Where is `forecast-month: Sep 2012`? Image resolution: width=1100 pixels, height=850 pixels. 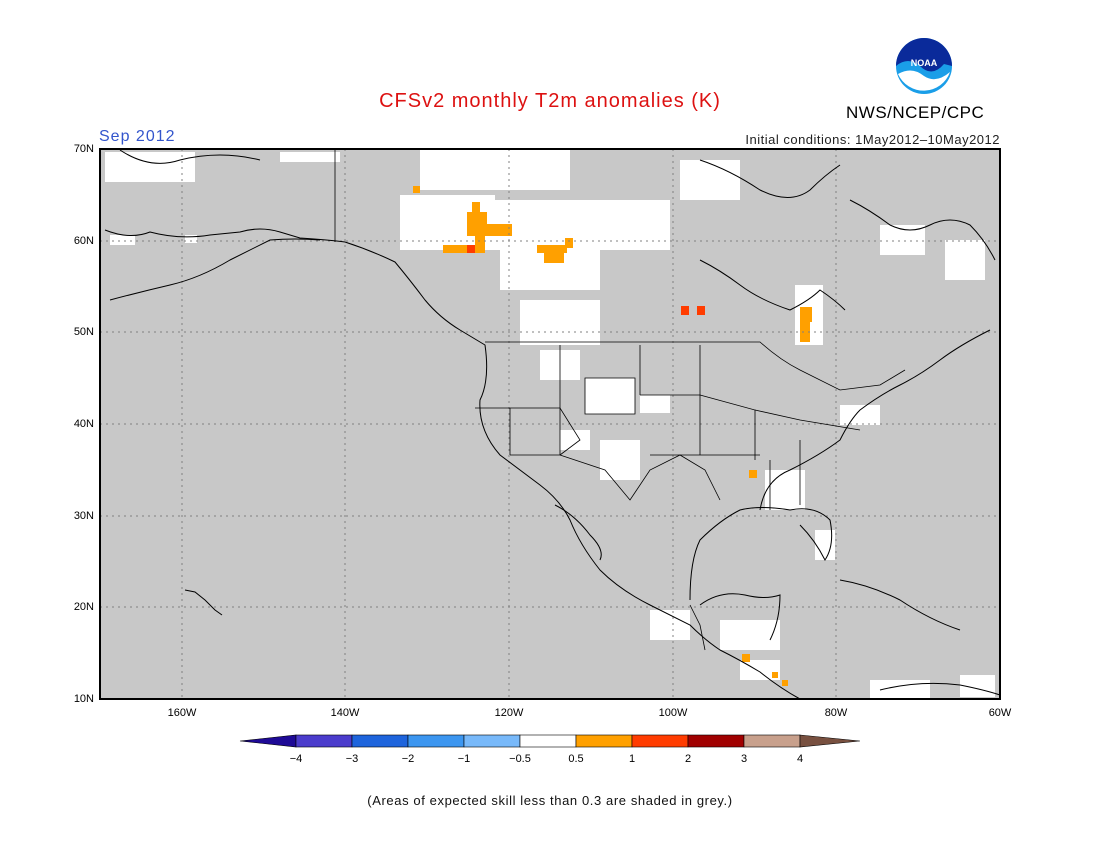 forecast-month: Sep 2012 is located at coordinates (137, 136).